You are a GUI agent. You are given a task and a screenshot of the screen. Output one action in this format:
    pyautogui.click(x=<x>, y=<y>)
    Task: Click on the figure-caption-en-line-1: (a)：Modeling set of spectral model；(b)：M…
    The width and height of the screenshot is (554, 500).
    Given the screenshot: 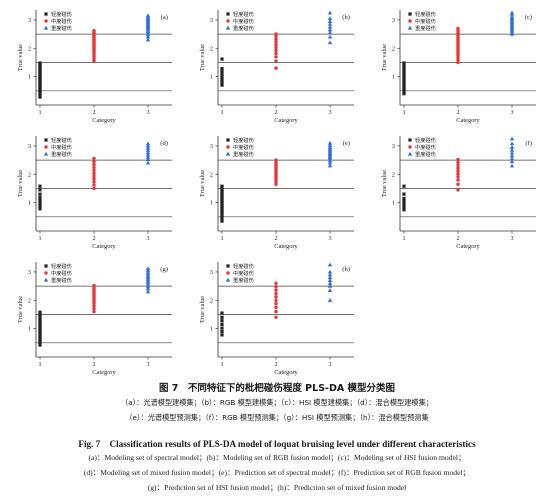 What is the action you would take?
    pyautogui.click(x=277, y=457)
    